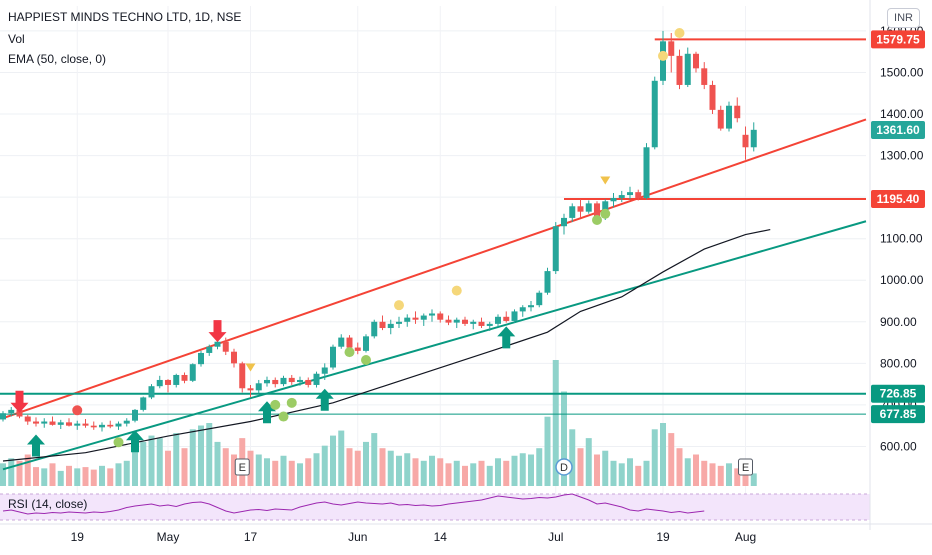  What do you see at coordinates (898, 363) in the screenshot?
I see `y-tick-label: 800.00` at bounding box center [898, 363].